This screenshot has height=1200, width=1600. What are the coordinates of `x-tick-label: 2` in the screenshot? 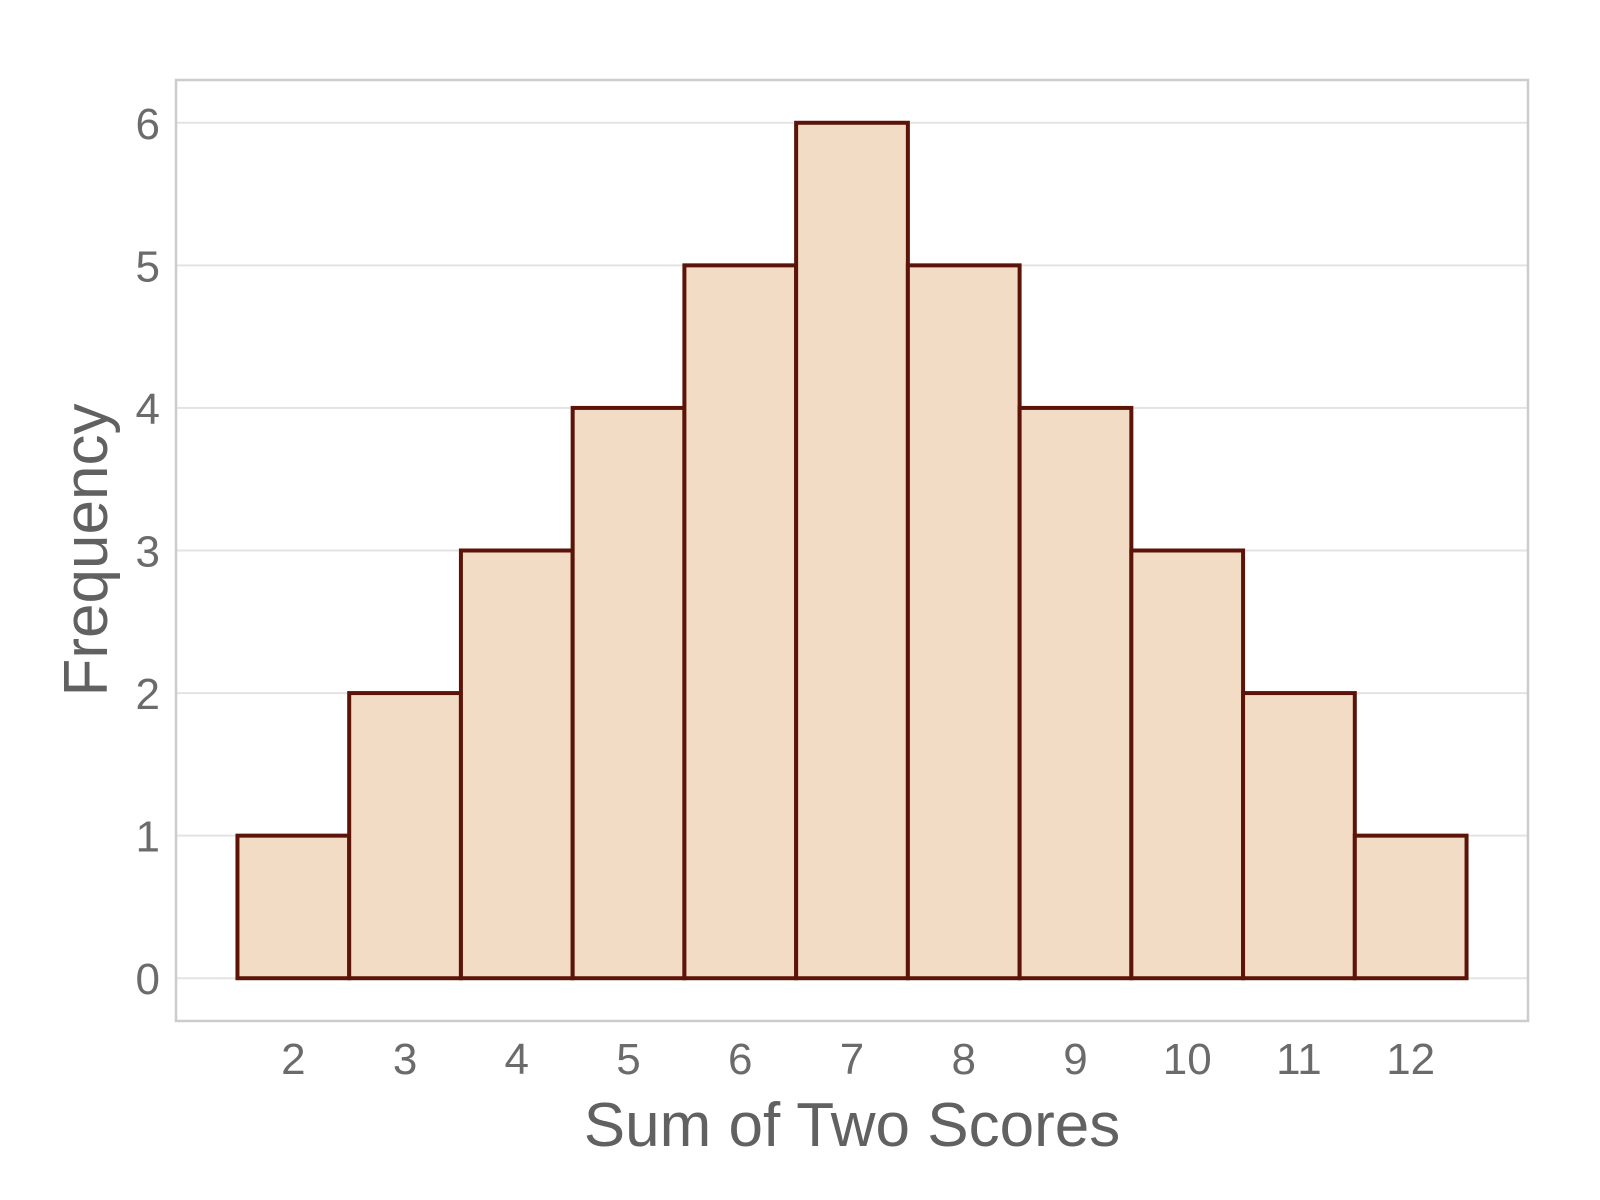 It's located at (293, 1059).